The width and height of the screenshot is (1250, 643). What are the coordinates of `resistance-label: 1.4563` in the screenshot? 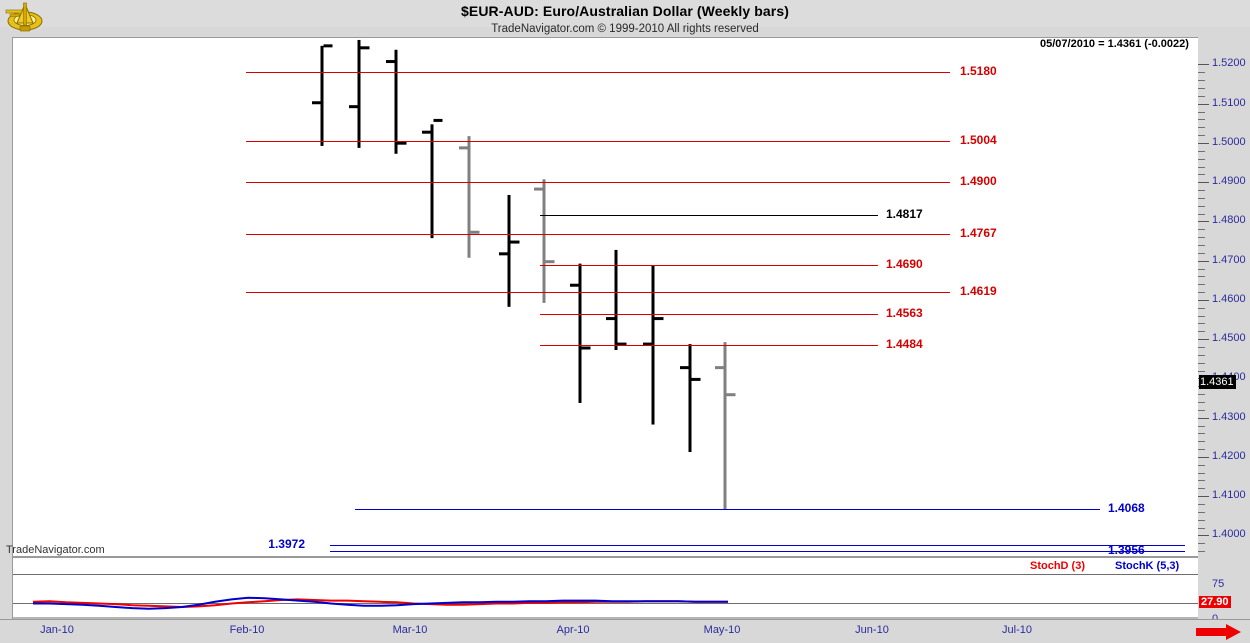 It's located at (904, 313).